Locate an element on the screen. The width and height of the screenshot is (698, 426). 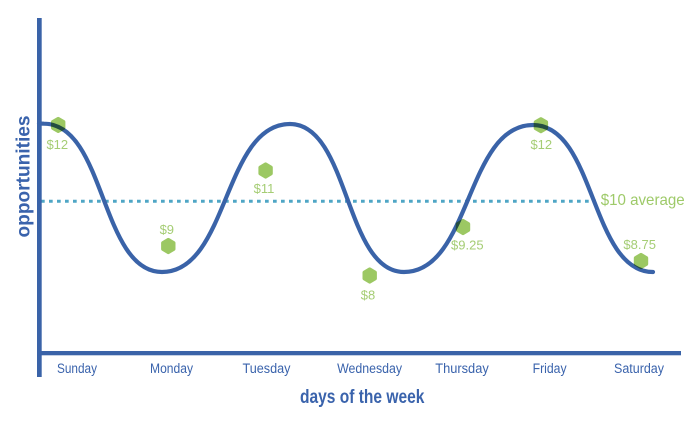
svg-text: $8 is located at coordinates (368, 295).